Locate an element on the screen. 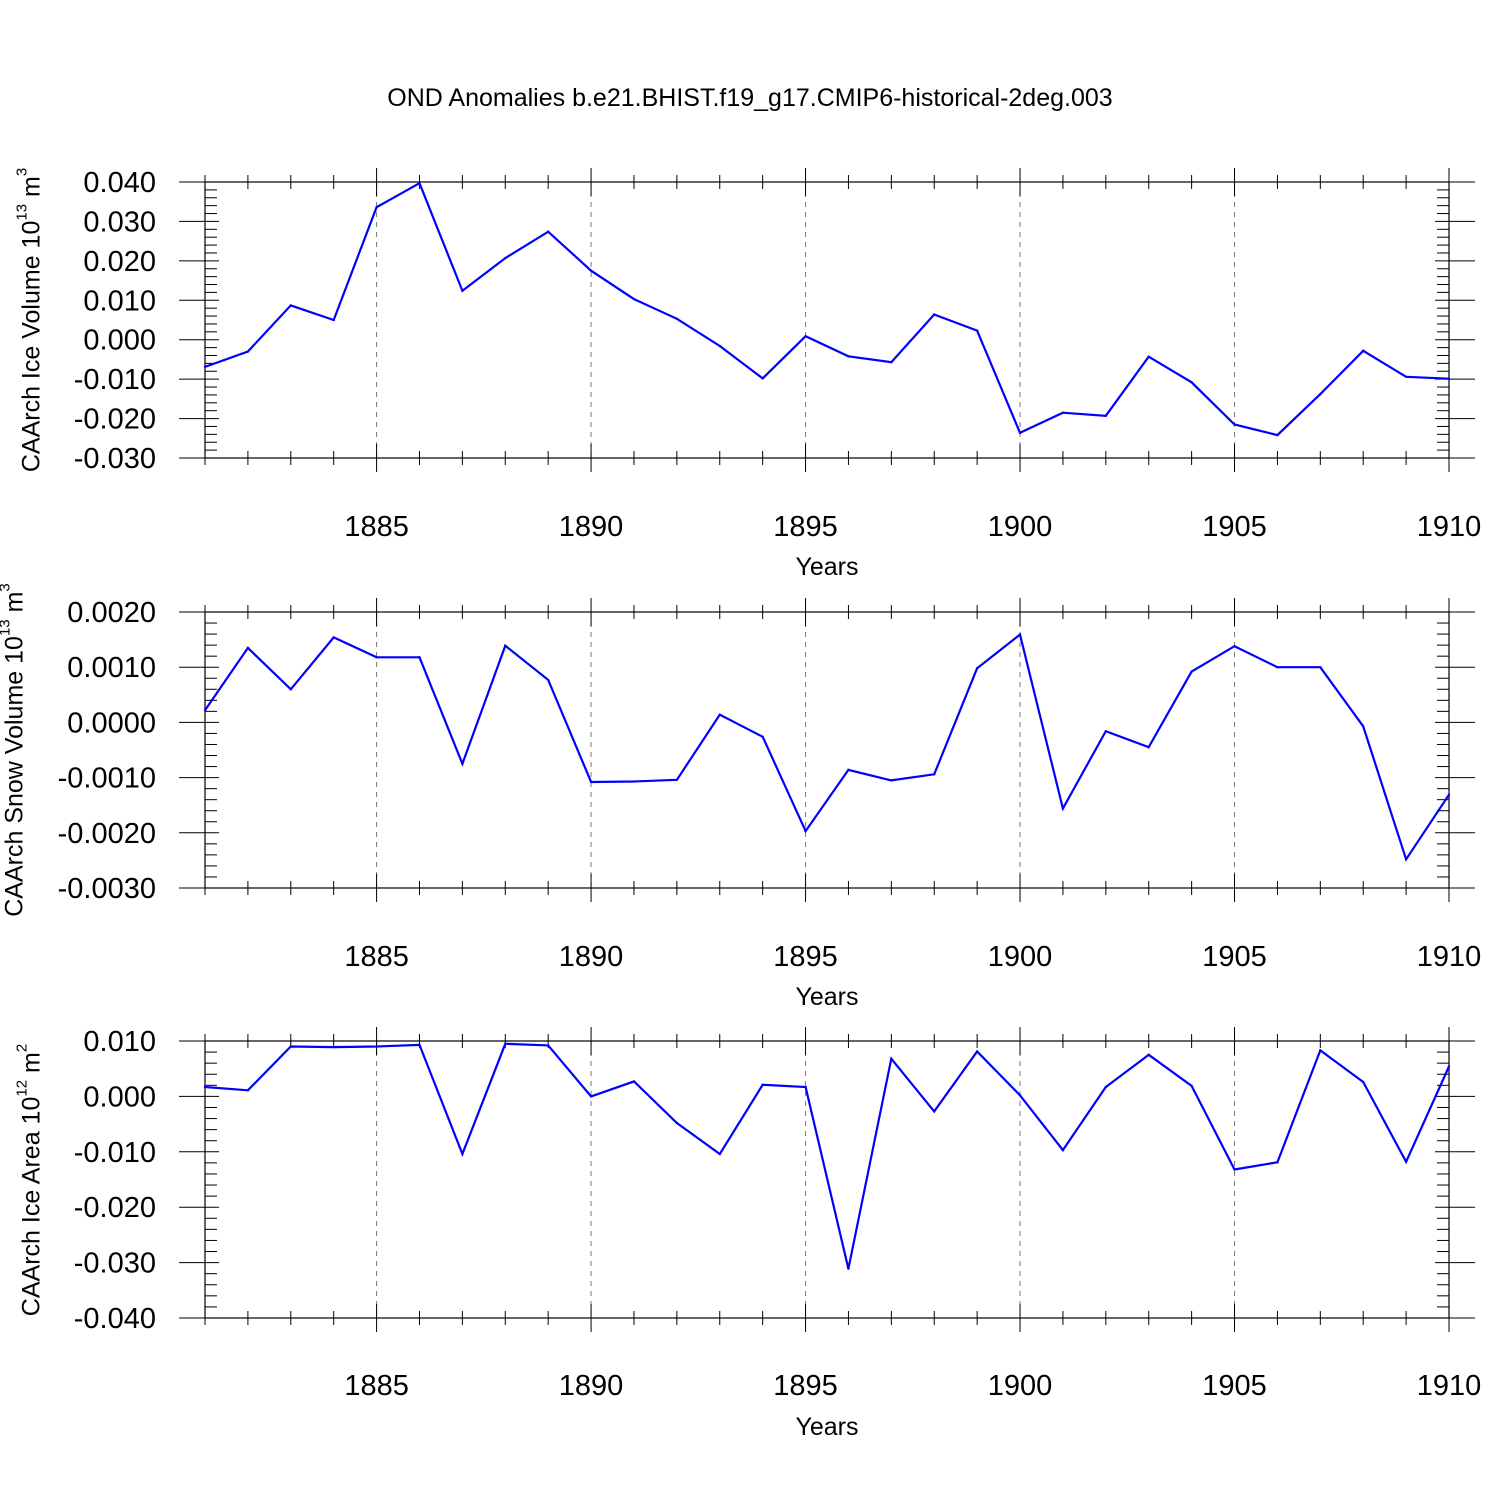 Image resolution: width=1500 pixels, height=1500 pixels. y-tick-label: 0.0000 is located at coordinates (111, 723).